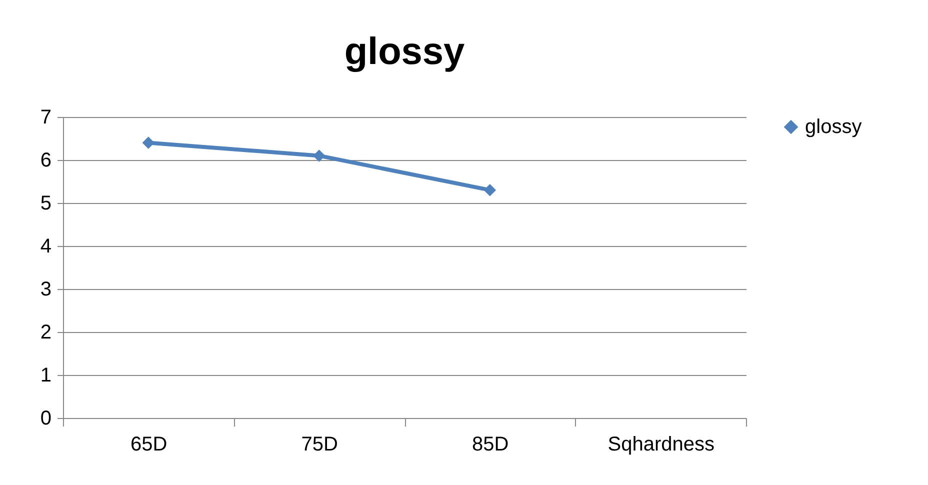 This screenshot has width=928, height=485. What do you see at coordinates (833, 127) in the screenshot?
I see `legend-label: glossy` at bounding box center [833, 127].